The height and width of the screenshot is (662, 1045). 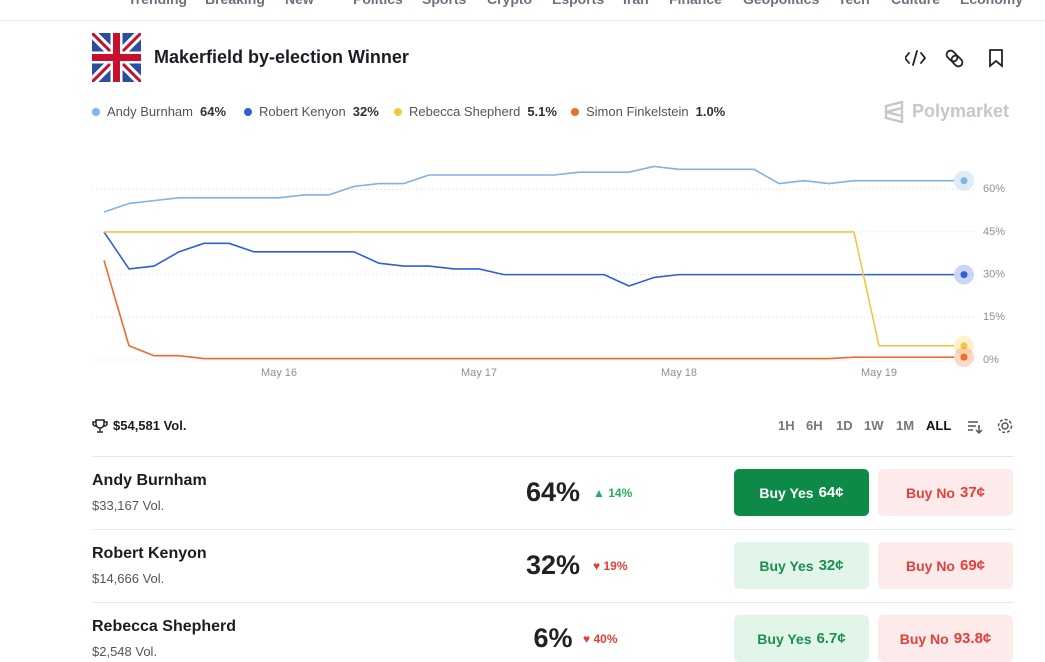 I want to click on nav-item: Economy, so click(x=991, y=3).